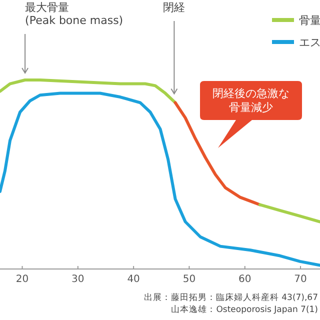 This screenshot has width=320, height=320. Describe the element at coordinates (231, 298) in the screenshot. I see `annotation: 出展：藤田拓男：臨床婦人科産科 43(7),67` at that location.